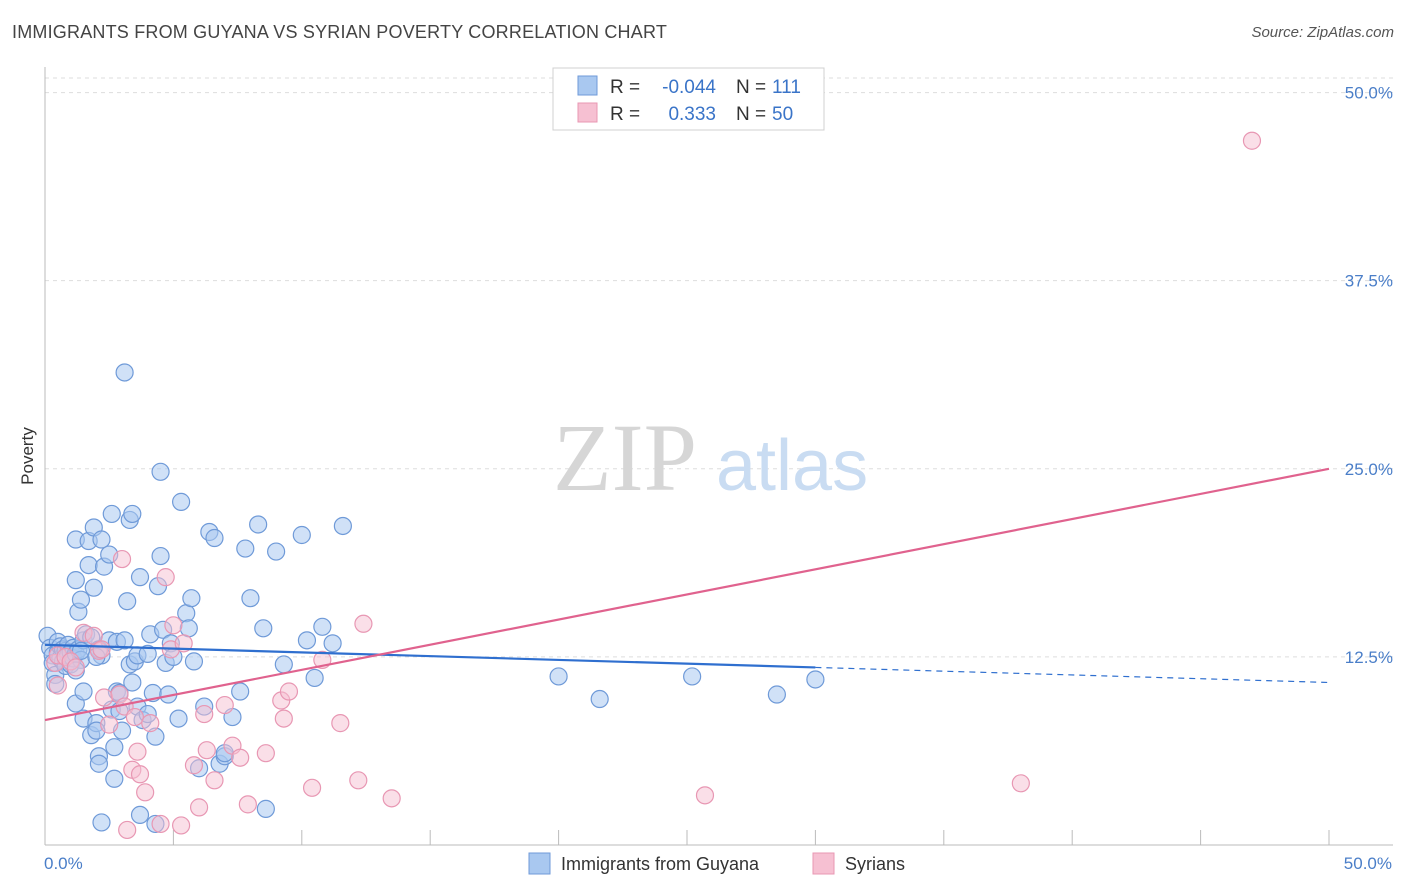  What do you see at coordinates (1369, 93) in the screenshot?
I see `y-tick-label: 50.0%` at bounding box center [1369, 93].